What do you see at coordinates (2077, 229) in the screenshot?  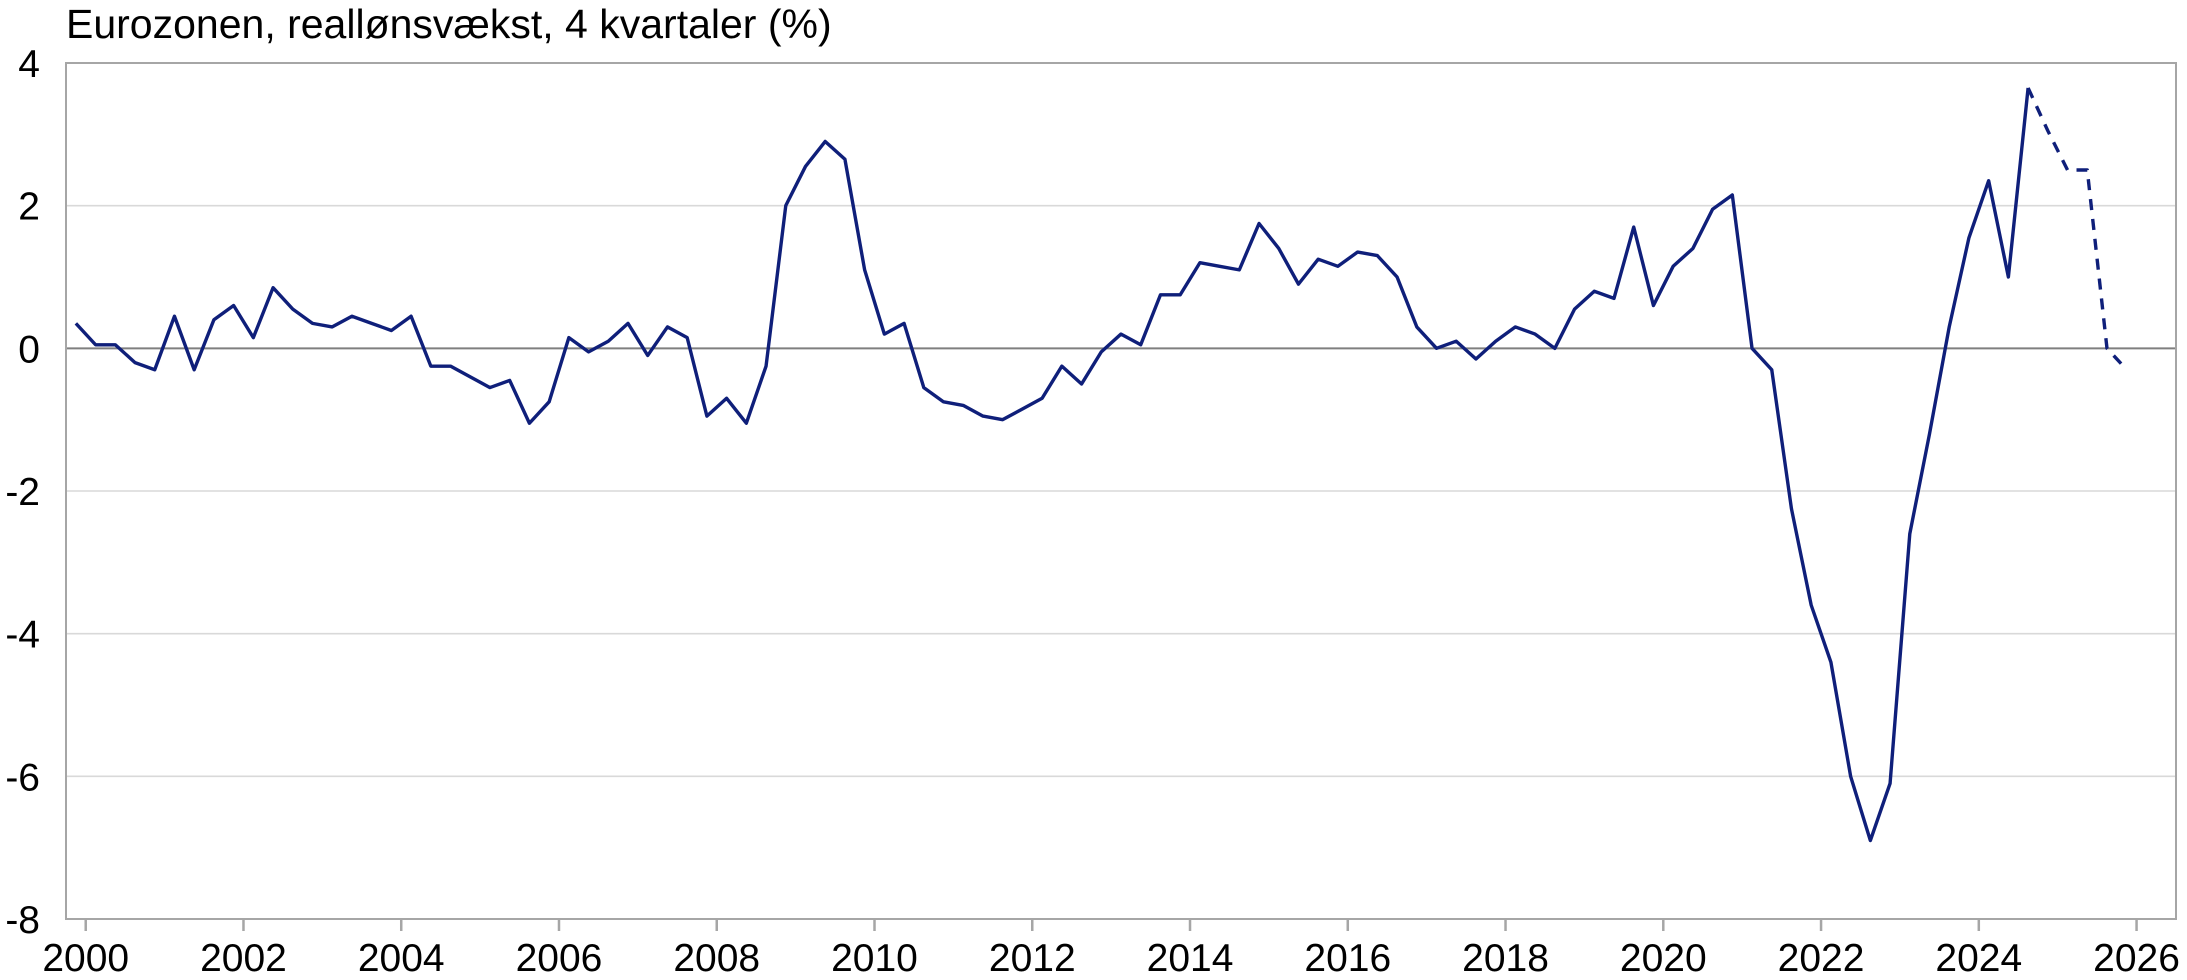 I see `data-line` at bounding box center [2077, 229].